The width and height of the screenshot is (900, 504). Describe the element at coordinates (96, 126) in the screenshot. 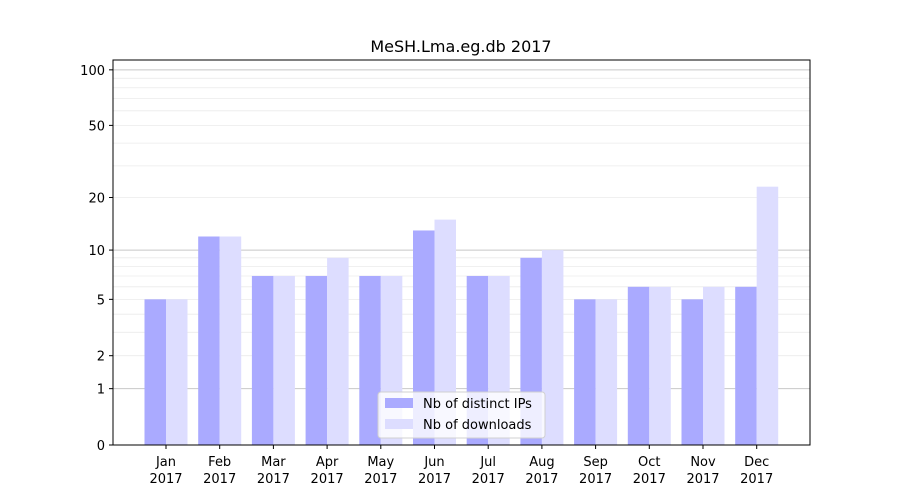

I see `y-tick-label: 50` at that location.